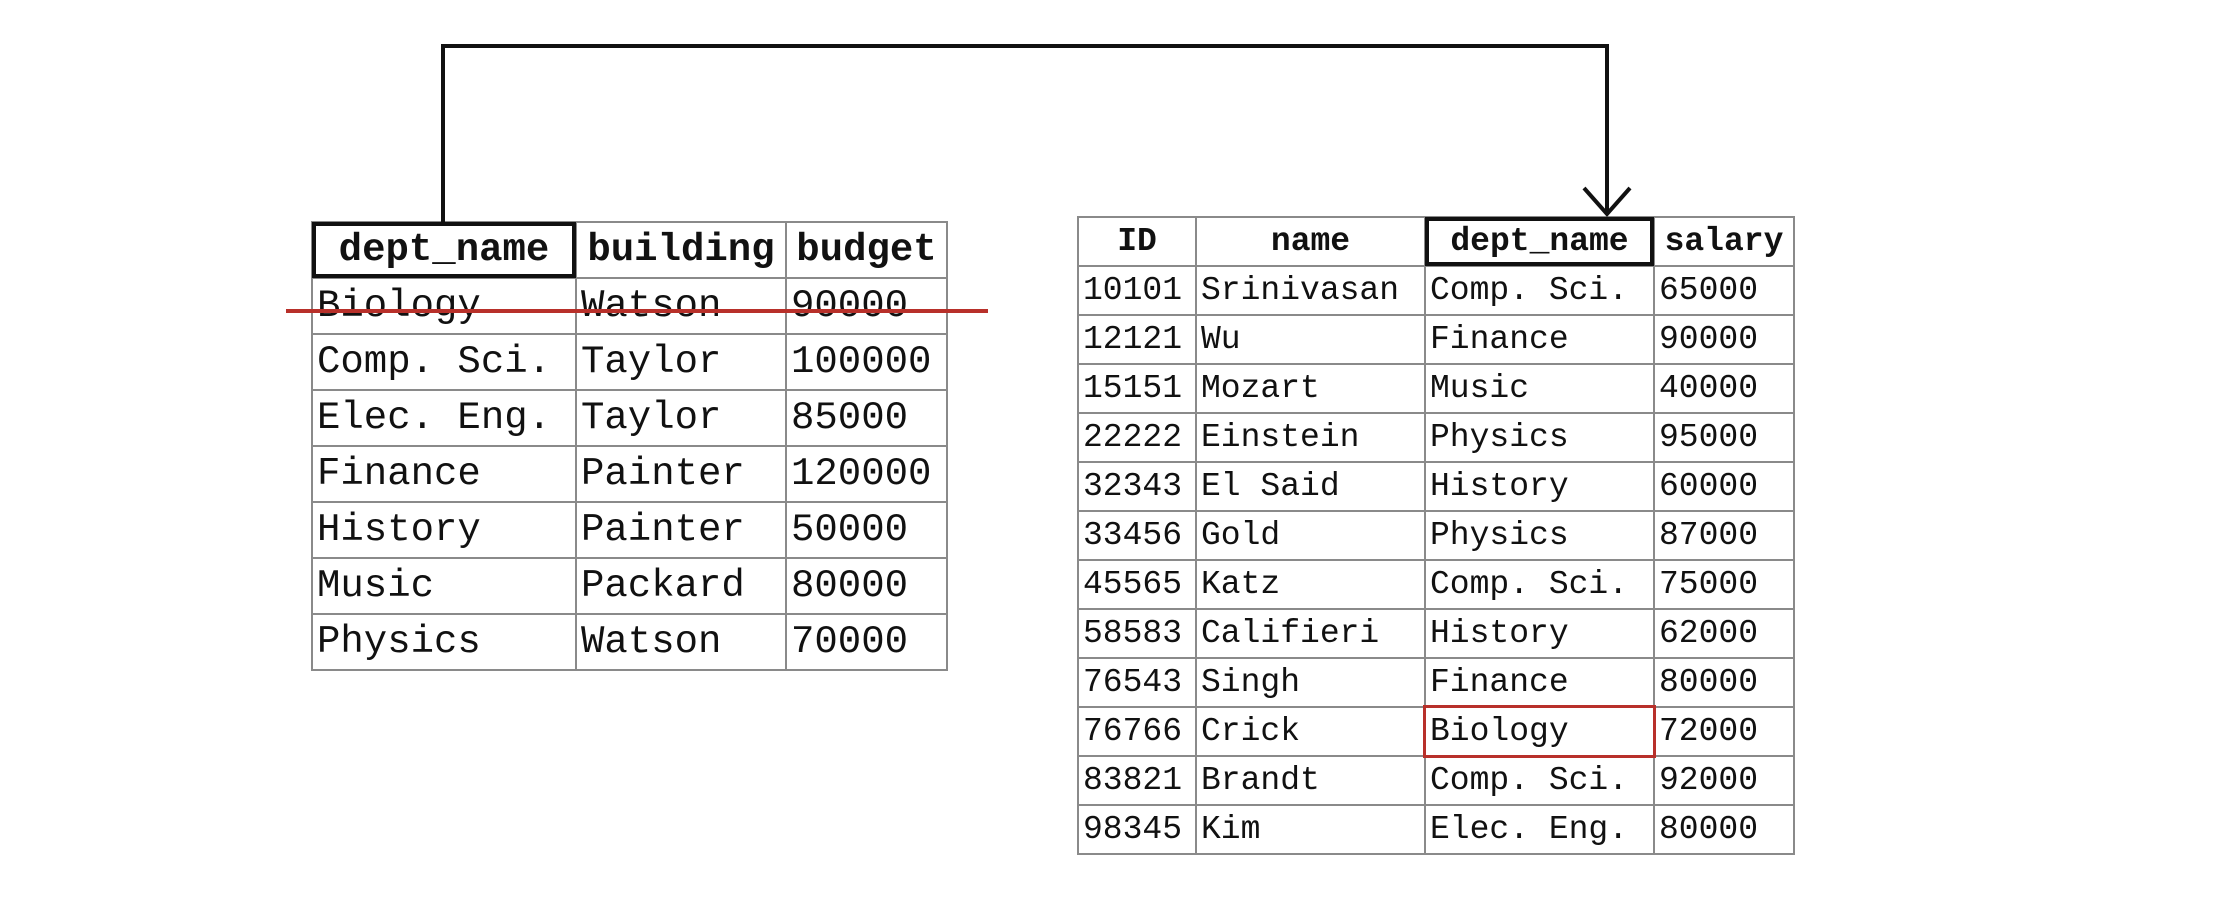  What do you see at coordinates (1310, 633) in the screenshot?
I see `instructor-cell: Califieri` at bounding box center [1310, 633].